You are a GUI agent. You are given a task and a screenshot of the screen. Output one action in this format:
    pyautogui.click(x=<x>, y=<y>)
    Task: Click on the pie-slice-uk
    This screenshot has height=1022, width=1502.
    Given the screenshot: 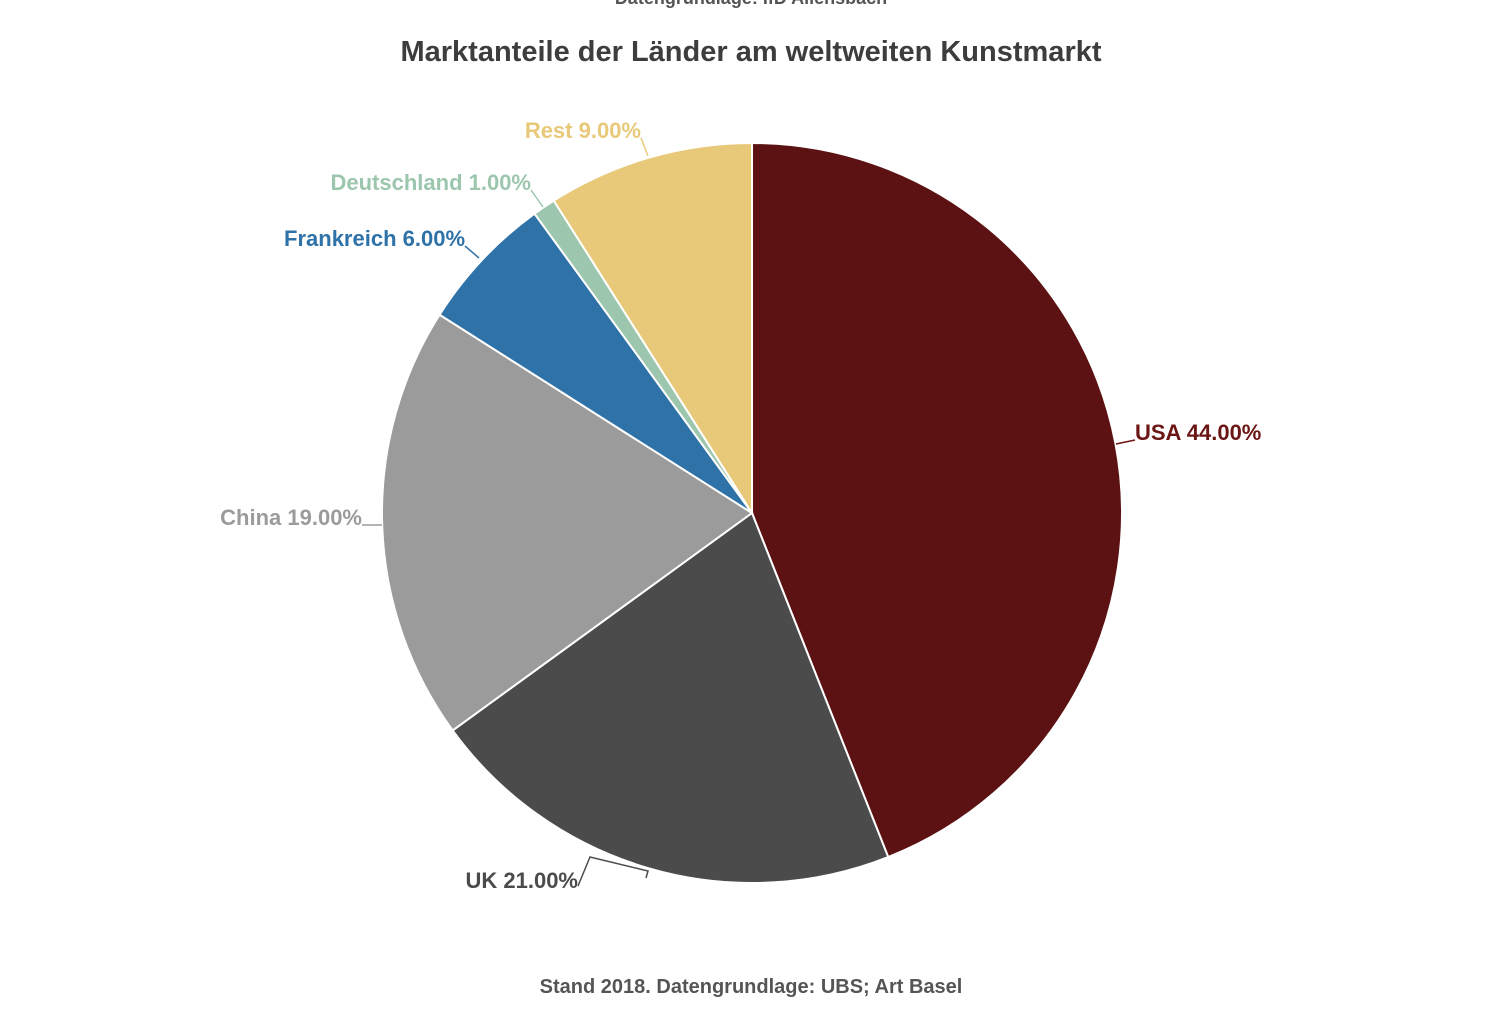 What is the action you would take?
    pyautogui.click(x=670, y=697)
    